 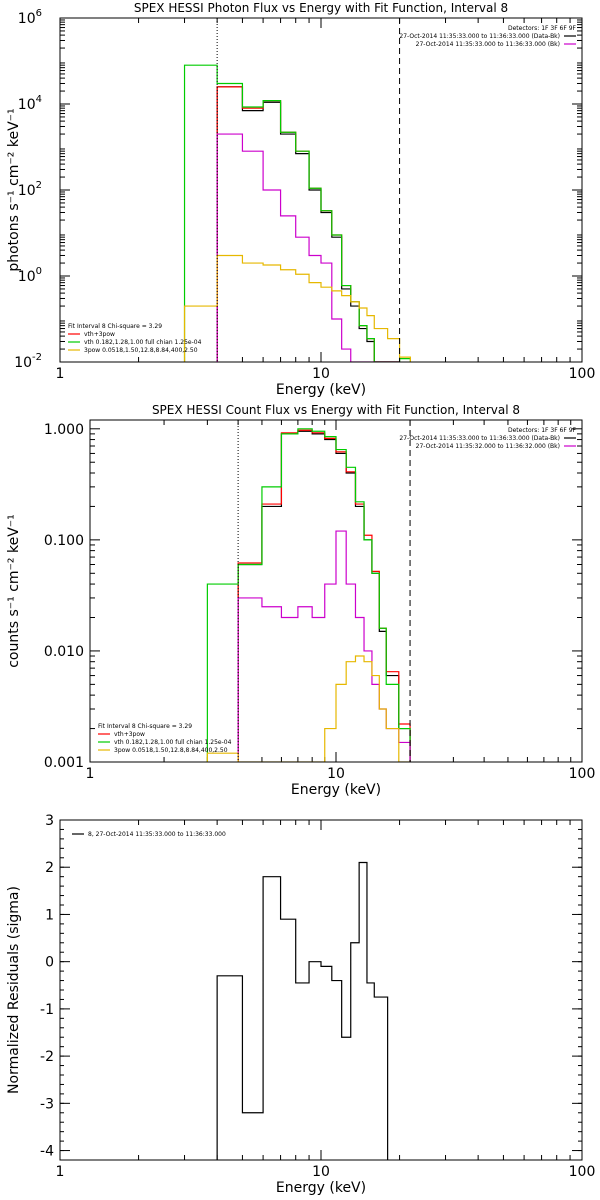 I want to click on y-tick-label: 0.010, so click(x=64, y=652).